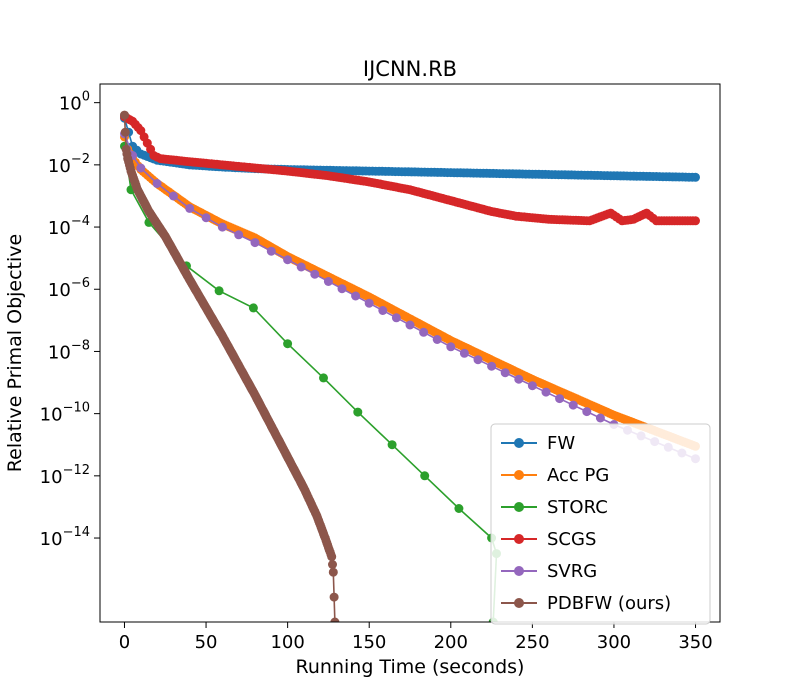 This screenshot has height=700, width=800. What do you see at coordinates (80, 221) in the screenshot?
I see `y-tick-exponent: −4` at bounding box center [80, 221].